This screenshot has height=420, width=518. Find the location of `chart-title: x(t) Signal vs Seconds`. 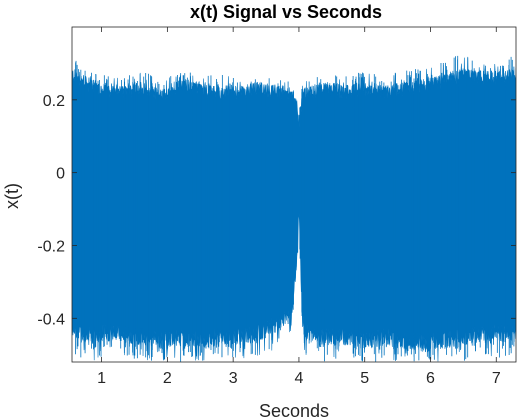

chart-title: x(t) Signal vs Seconds is located at coordinates (286, 12).